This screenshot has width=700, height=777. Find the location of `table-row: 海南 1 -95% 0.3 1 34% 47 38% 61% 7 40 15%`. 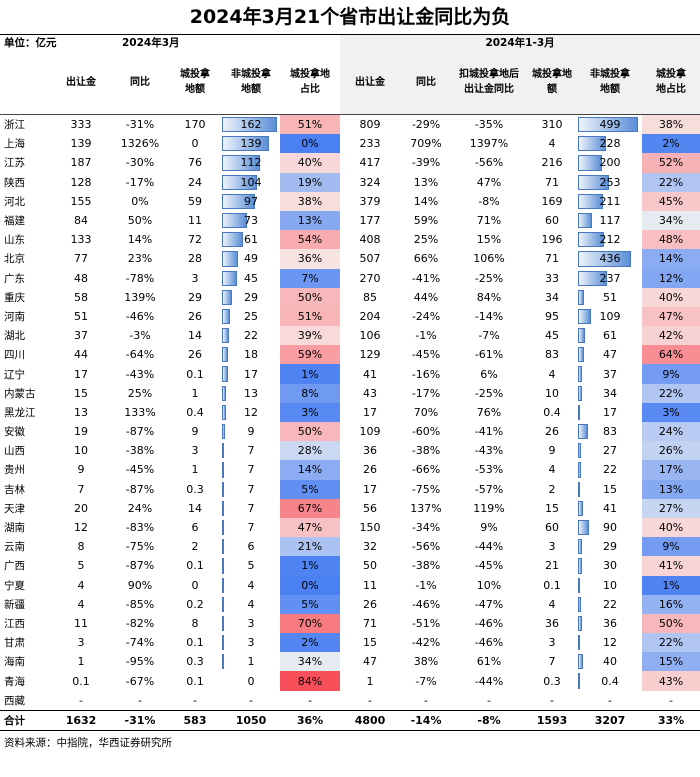

table-row: 海南 1 -95% 0.3 1 34% 47 38% 61% 7 40 15% is located at coordinates (350, 662).